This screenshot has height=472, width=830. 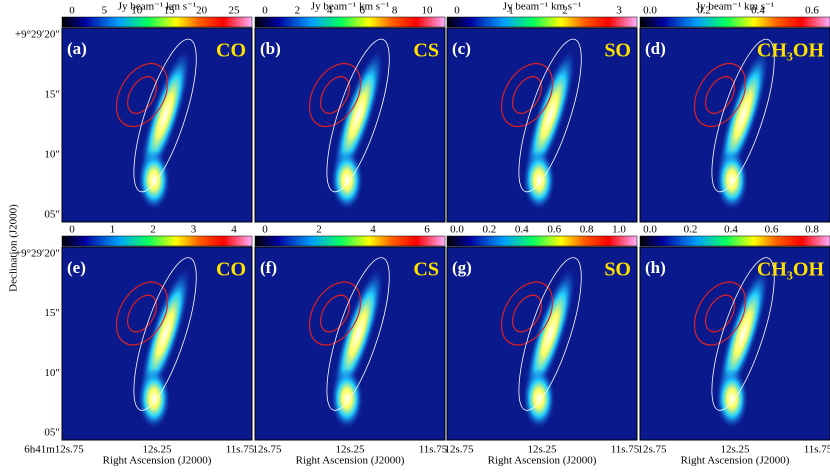 I want to click on panel-label: (g), so click(x=462, y=267).